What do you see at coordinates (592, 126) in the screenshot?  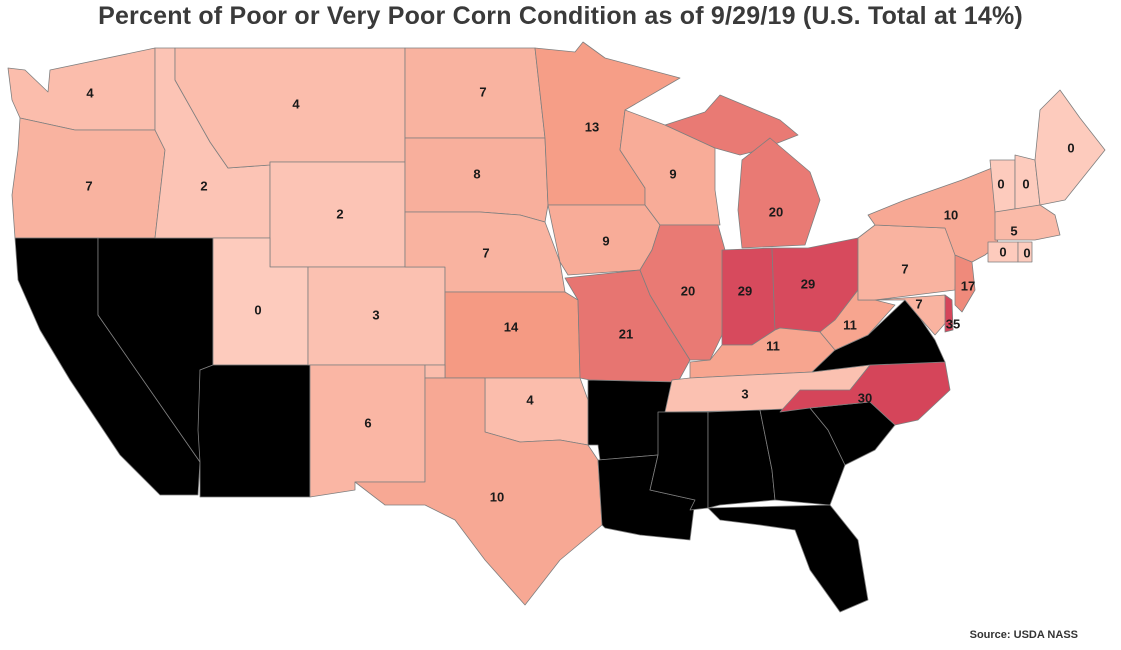 I see `value-label-minnesota: 13` at bounding box center [592, 126].